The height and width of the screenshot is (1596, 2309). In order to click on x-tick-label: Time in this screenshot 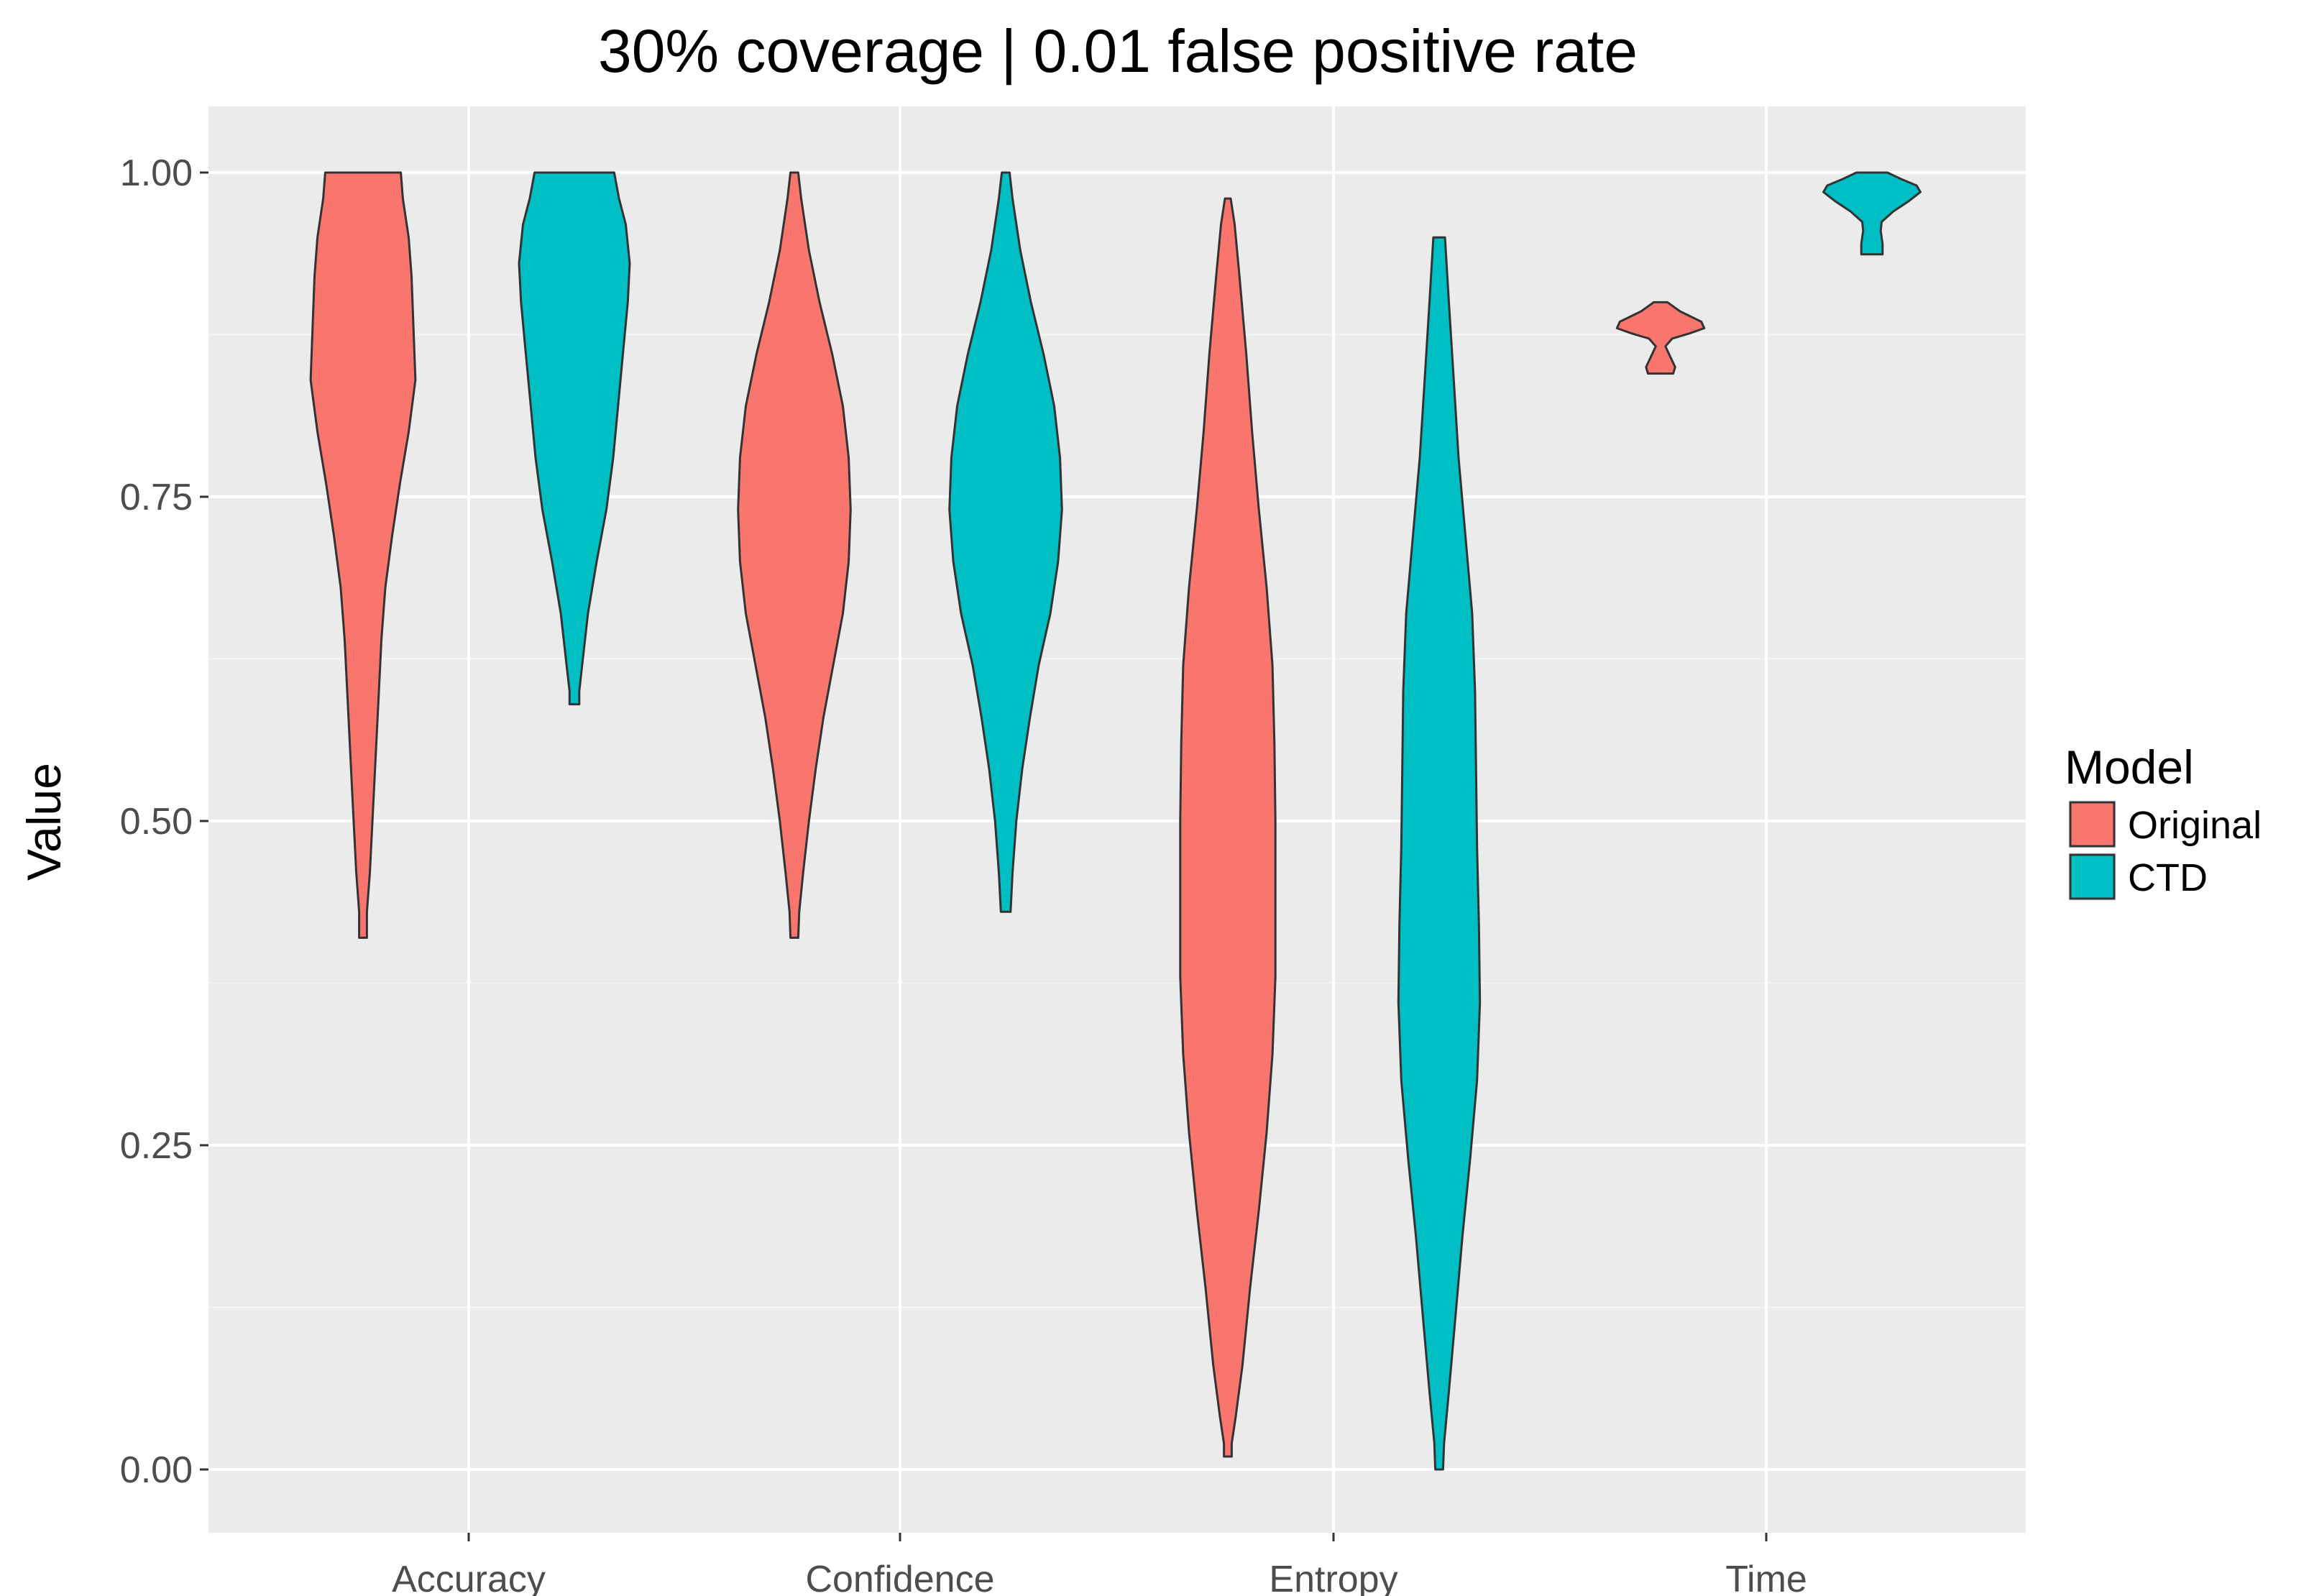, I will do `click(1766, 1577)`.